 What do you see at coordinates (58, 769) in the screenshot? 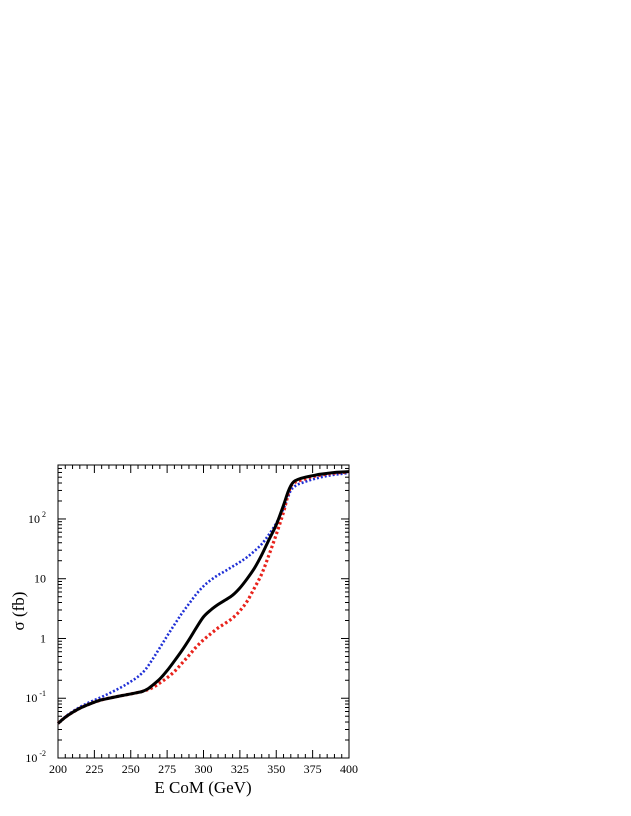
I see `x-tick-label: 200` at bounding box center [58, 769].